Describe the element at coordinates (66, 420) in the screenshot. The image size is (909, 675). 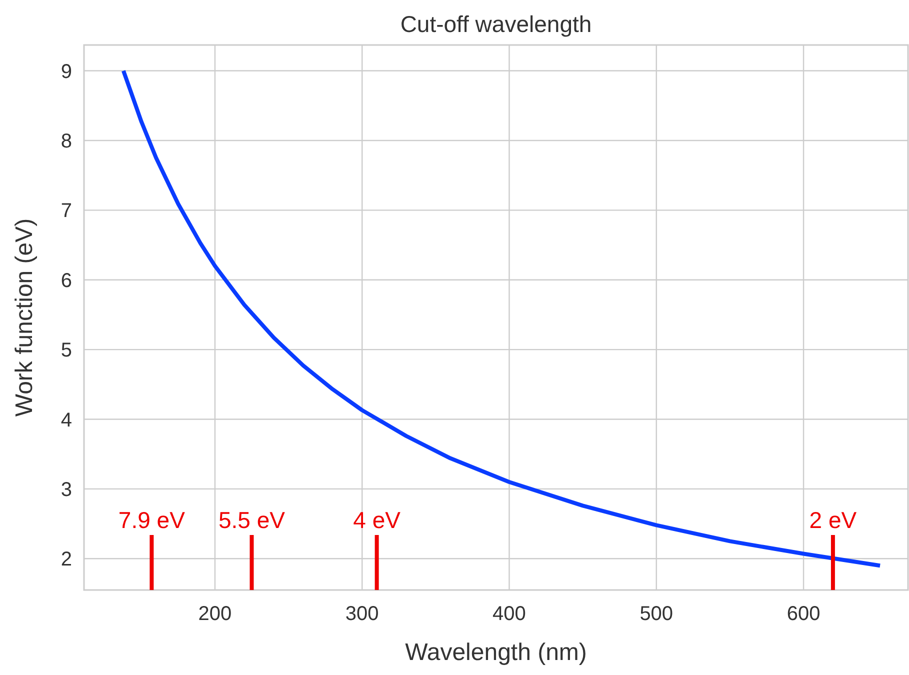
I see `y-tick-label: 4` at that location.